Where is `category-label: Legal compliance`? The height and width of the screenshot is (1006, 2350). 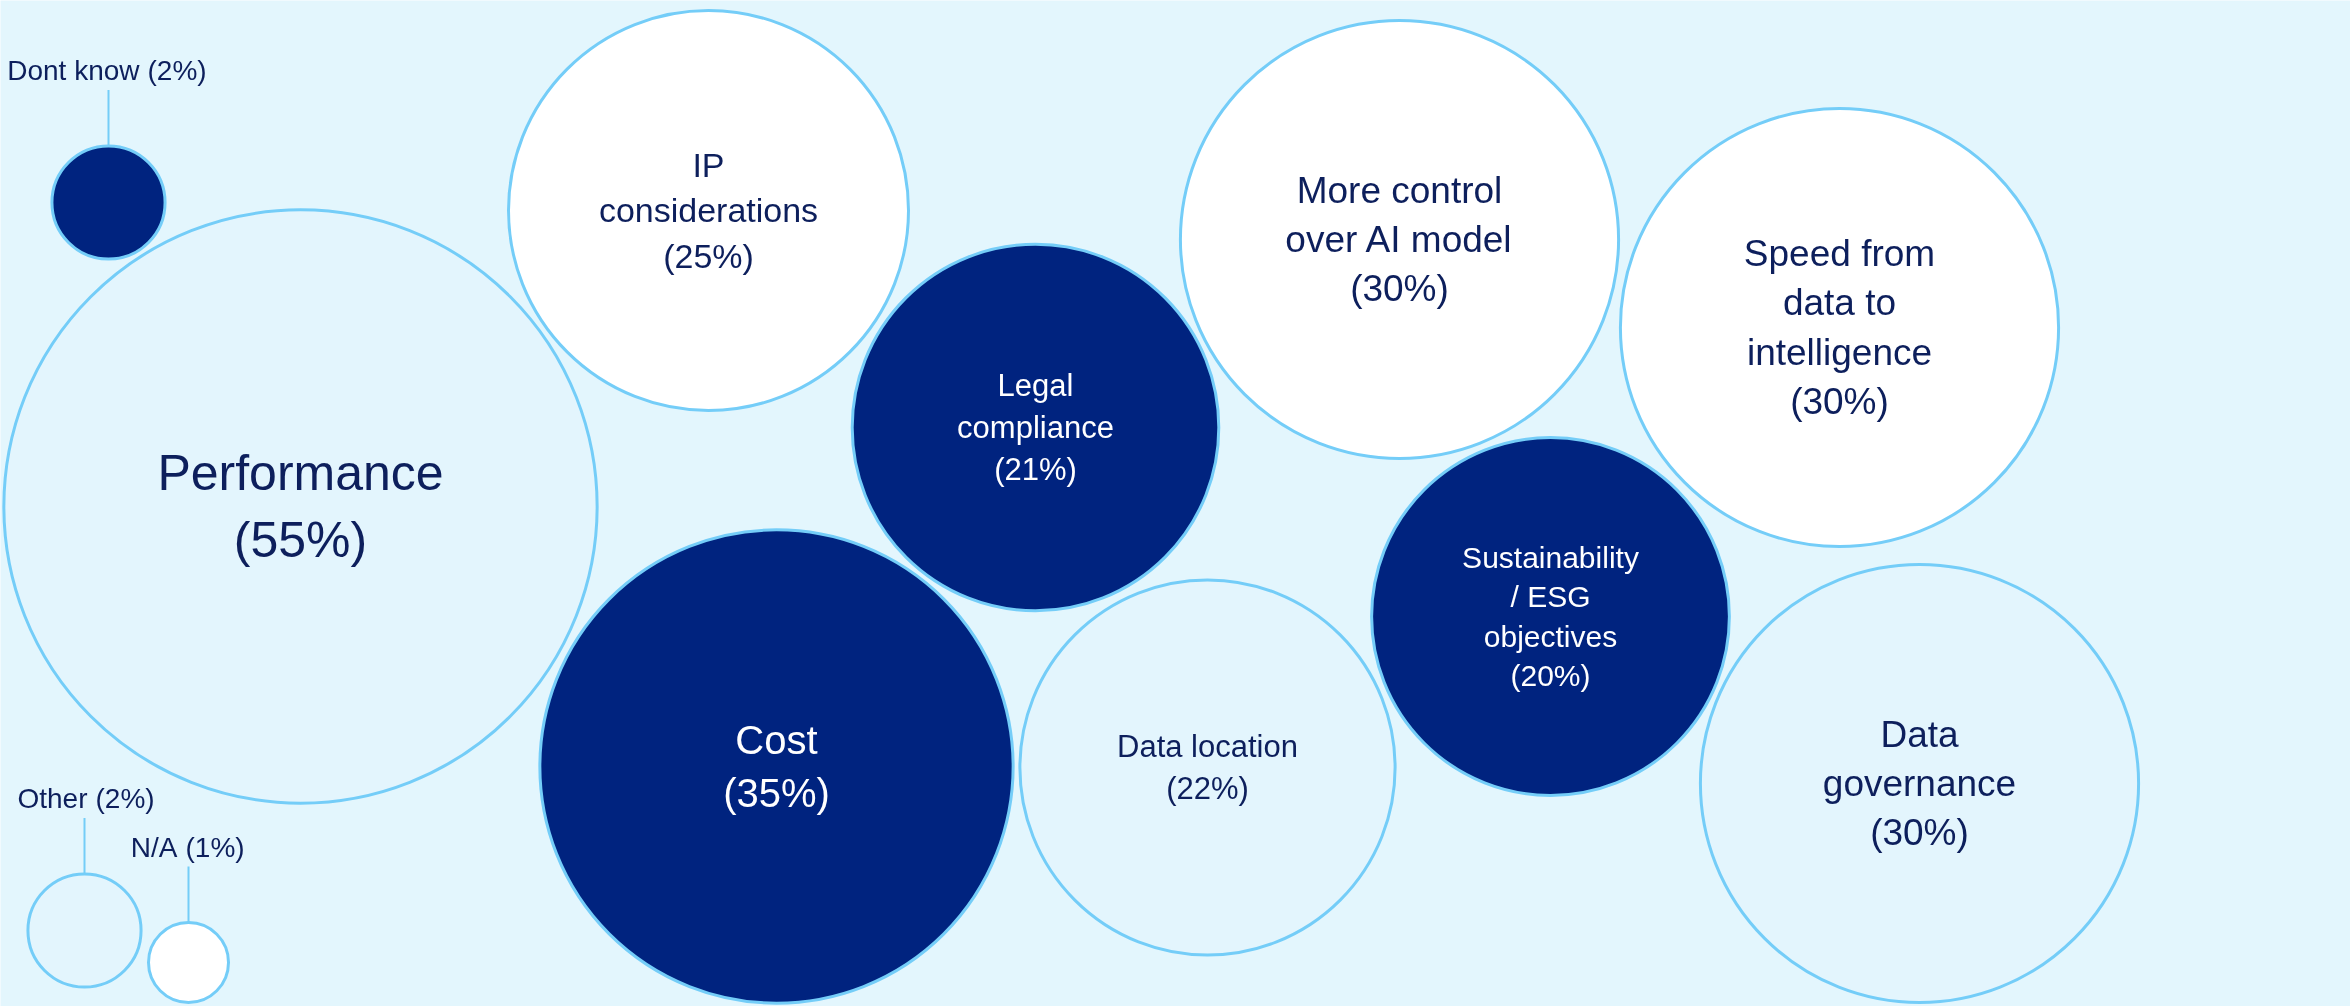 category-label: Legal compliance is located at coordinates (1035, 406).